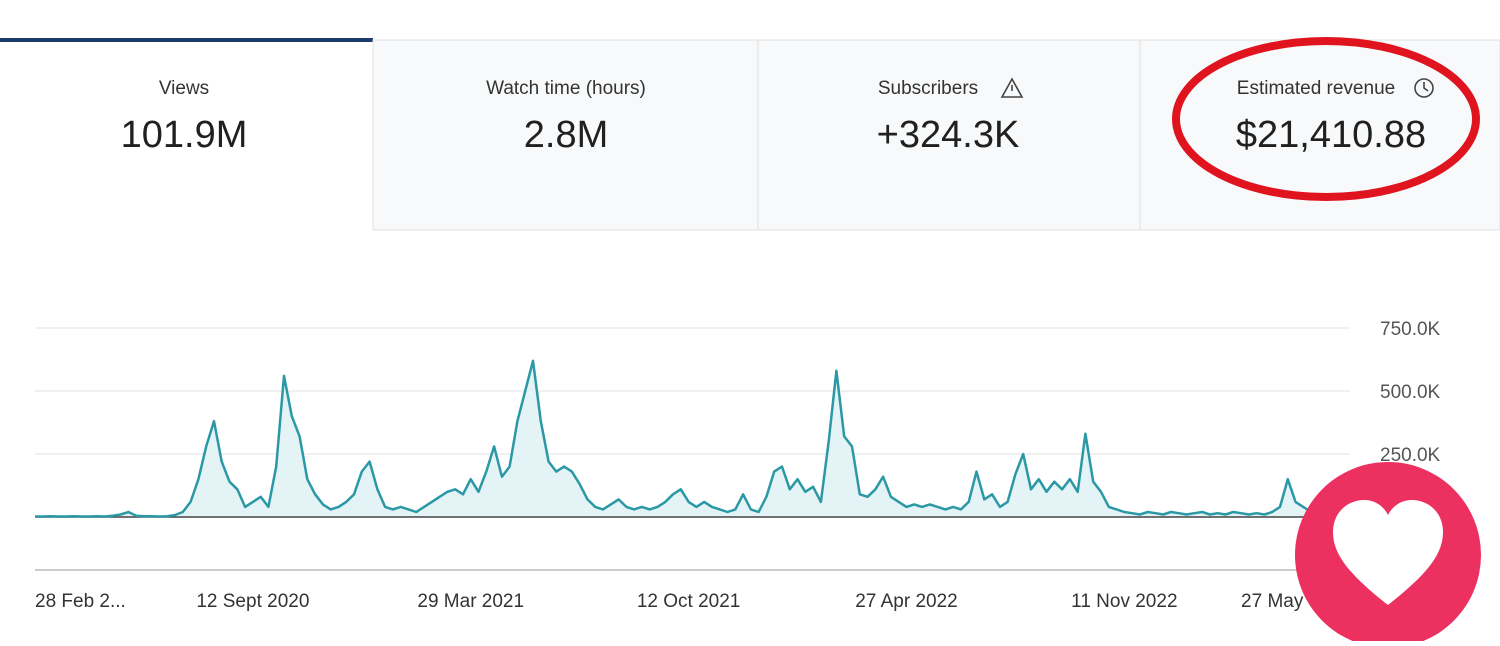 The height and width of the screenshot is (646, 1500). Describe the element at coordinates (566, 88) in the screenshot. I see `metric-label: Watch time (hours)` at that location.